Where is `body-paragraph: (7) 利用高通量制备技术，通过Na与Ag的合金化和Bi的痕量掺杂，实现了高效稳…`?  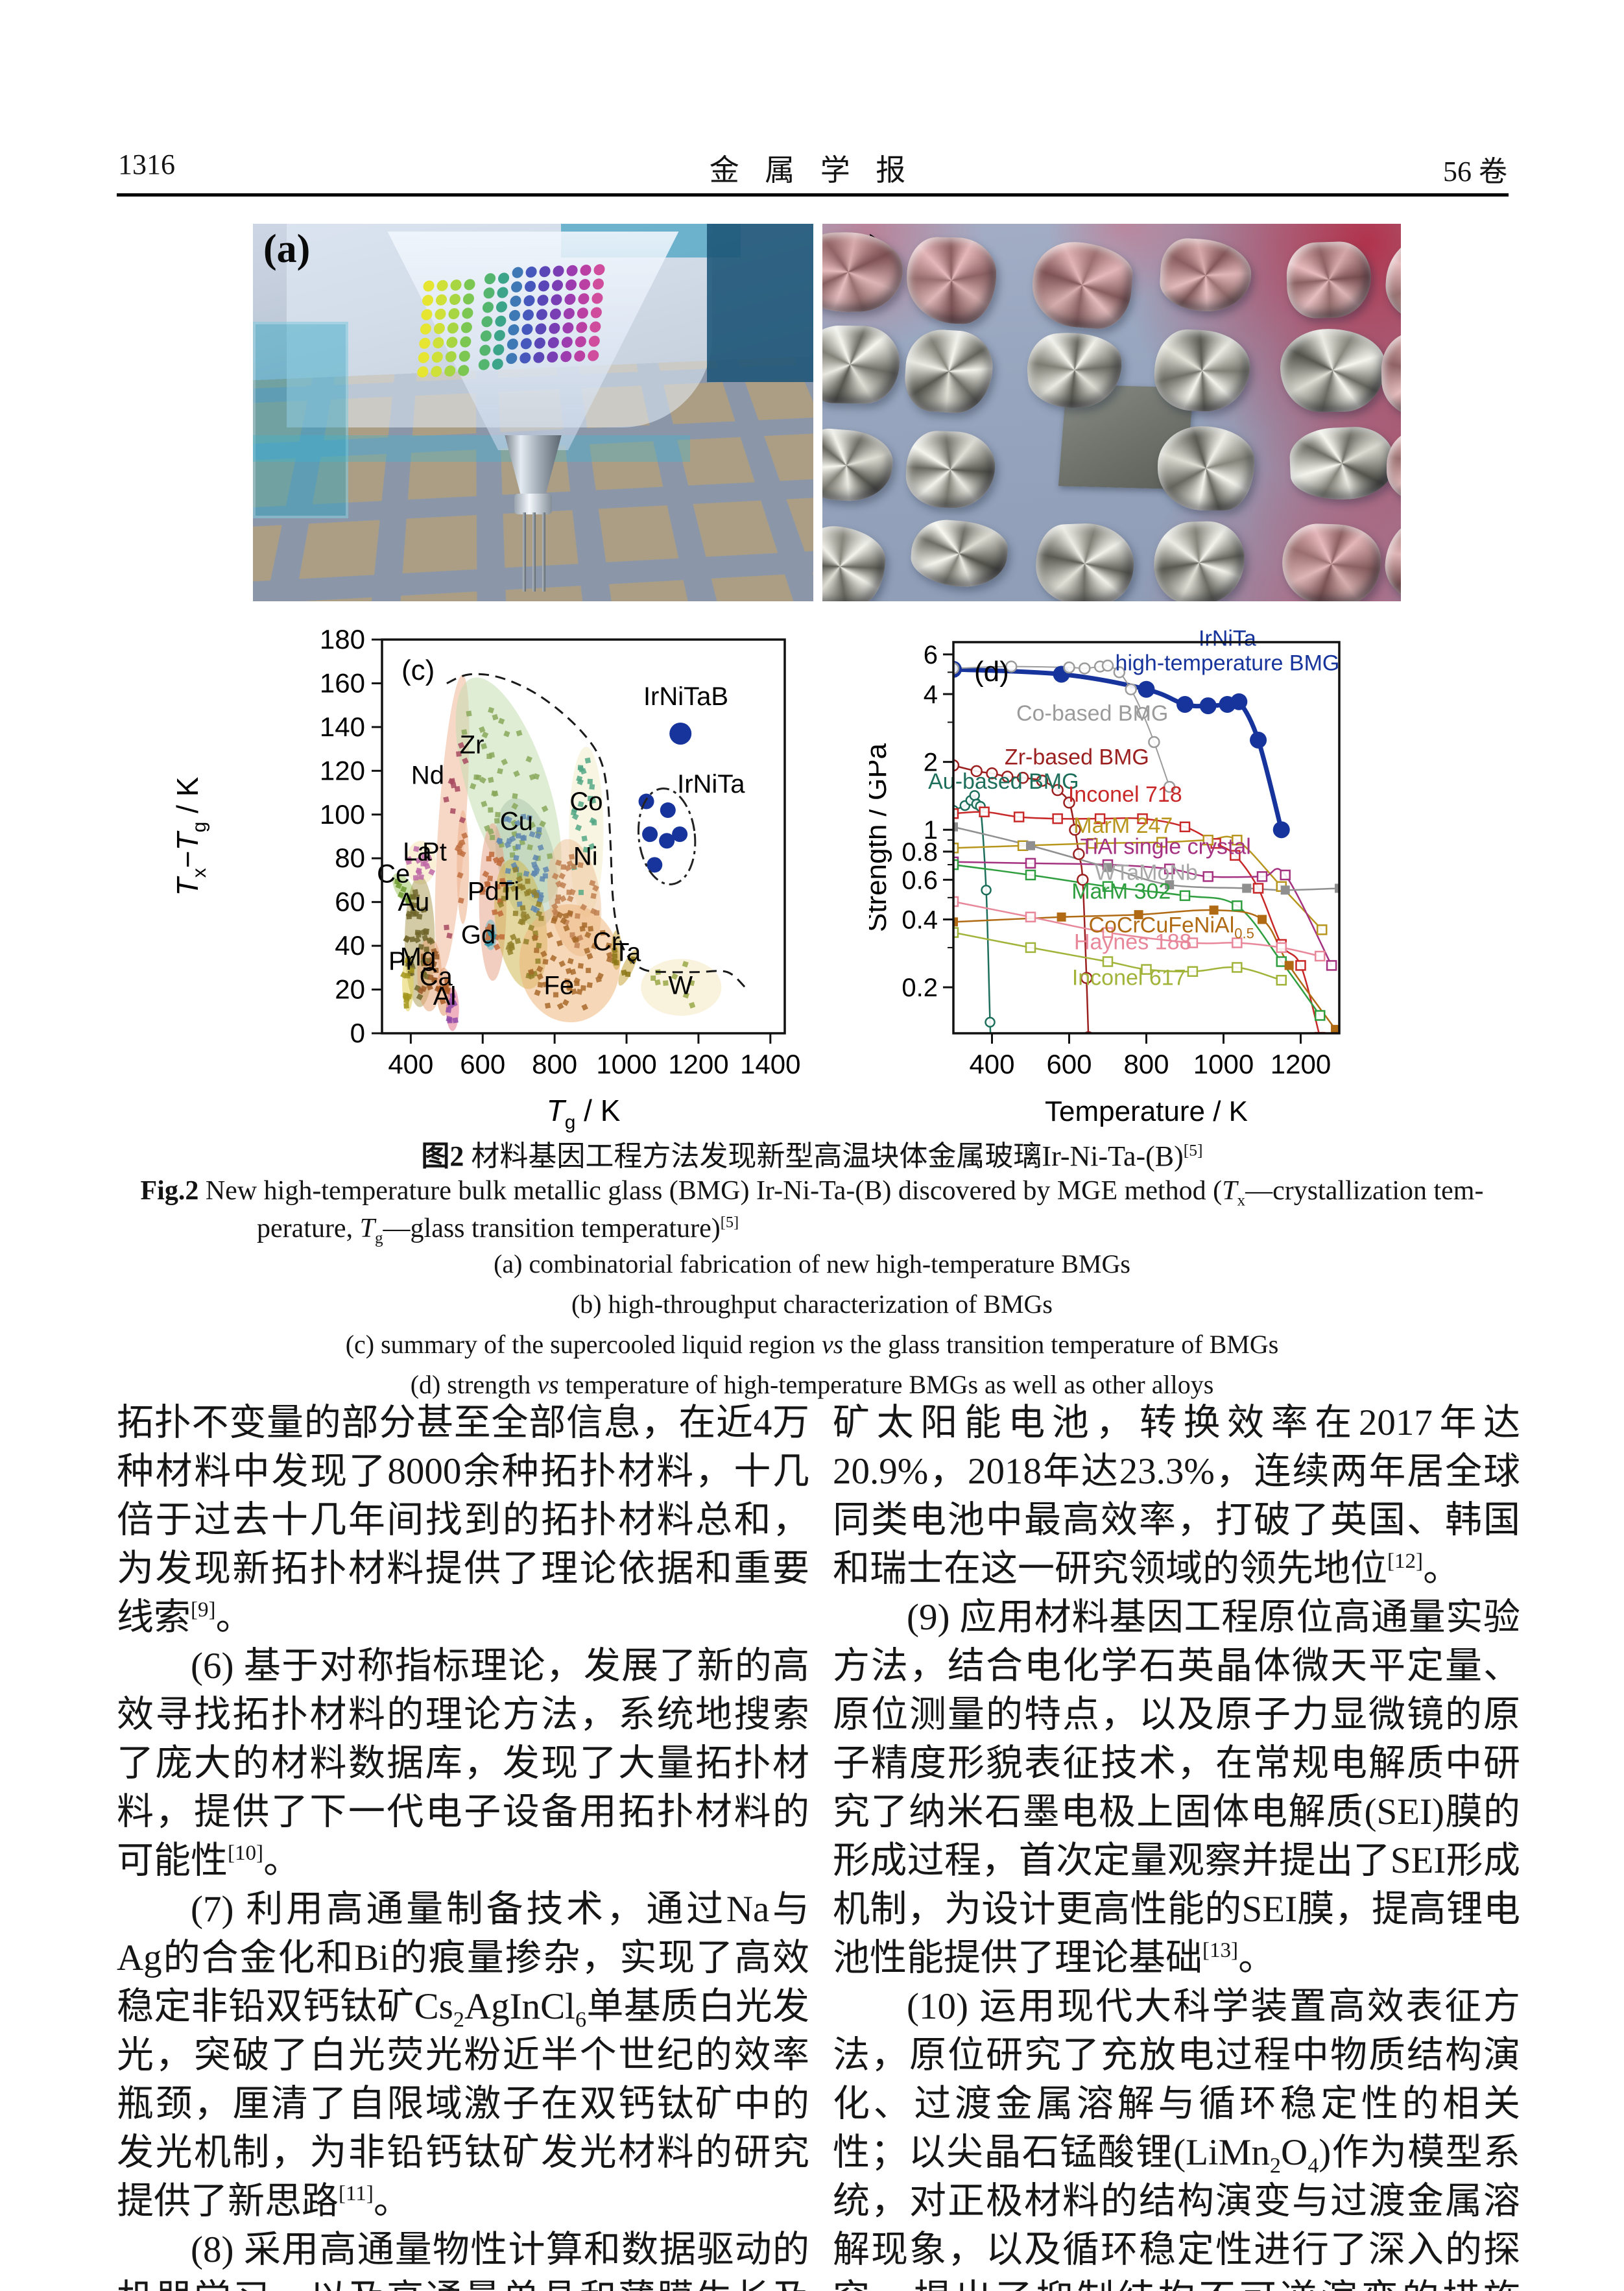
body-paragraph: (7) 利用高通量制备技术，通过Na与Ag的合金化和Bi的痕量掺杂，实现了高效稳… is located at coordinates (463, 2055).